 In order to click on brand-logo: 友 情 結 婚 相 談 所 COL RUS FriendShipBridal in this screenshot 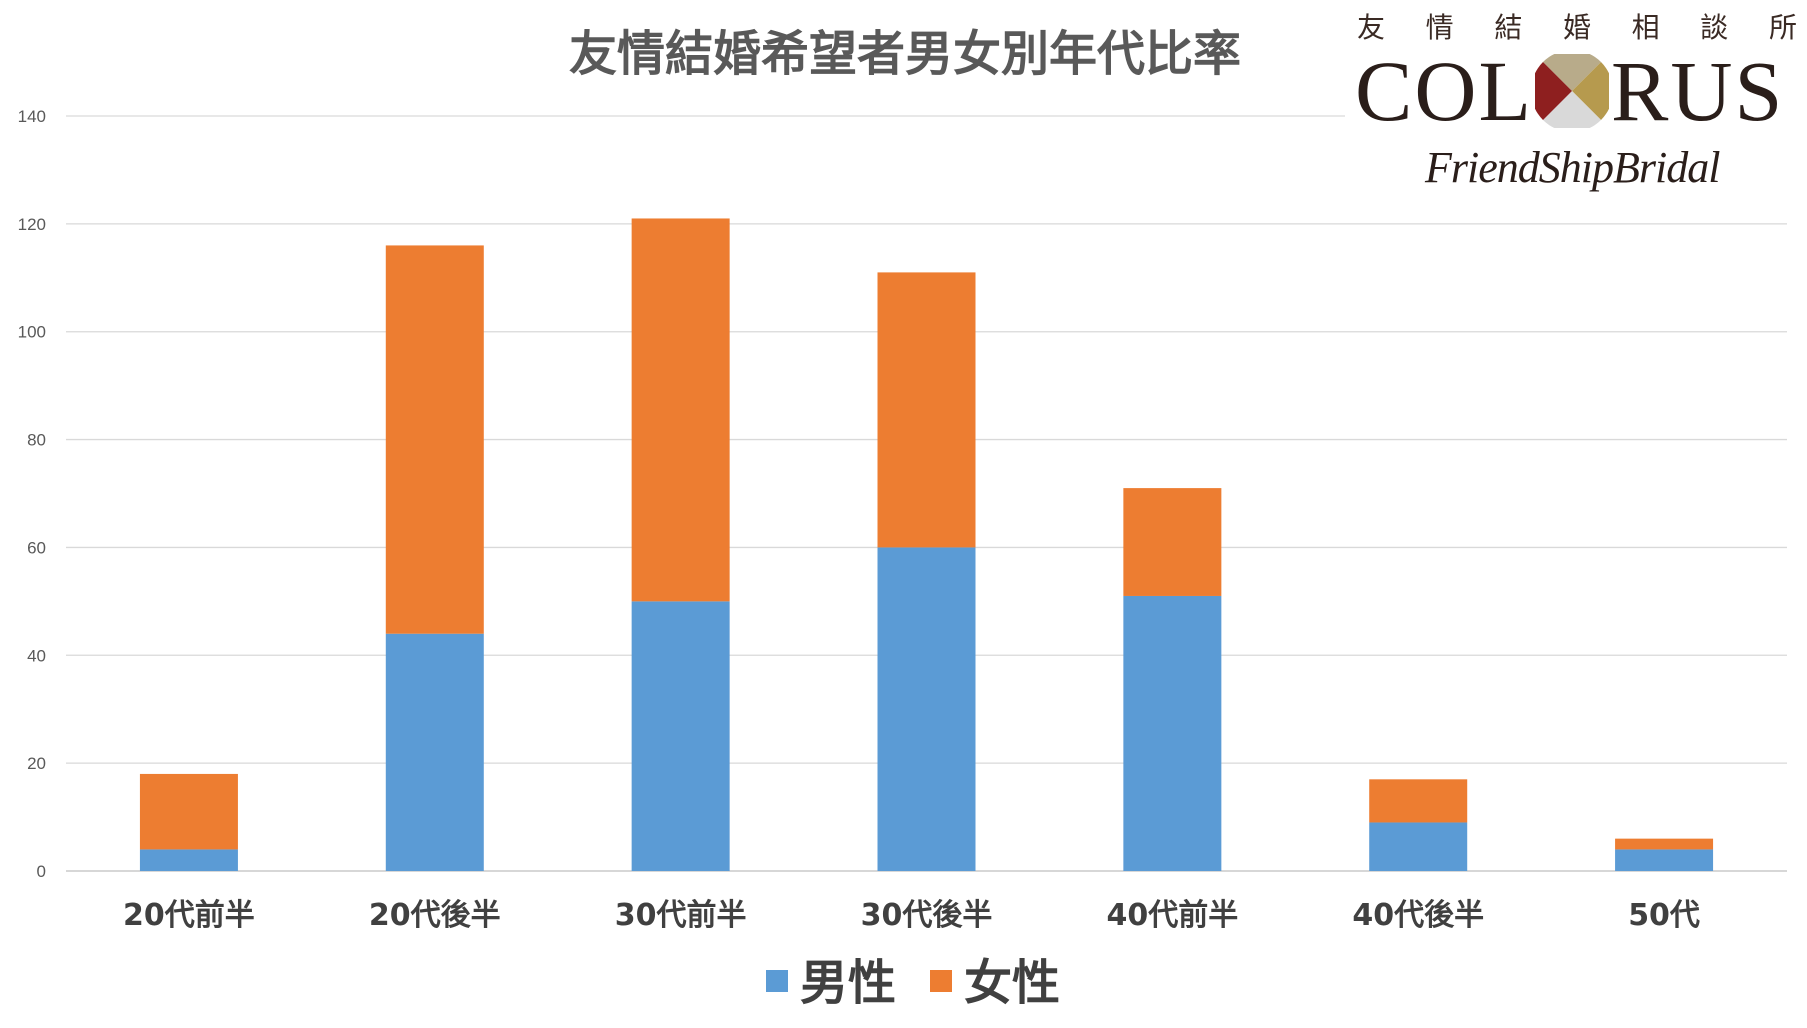, I will do `click(1576, 105)`.